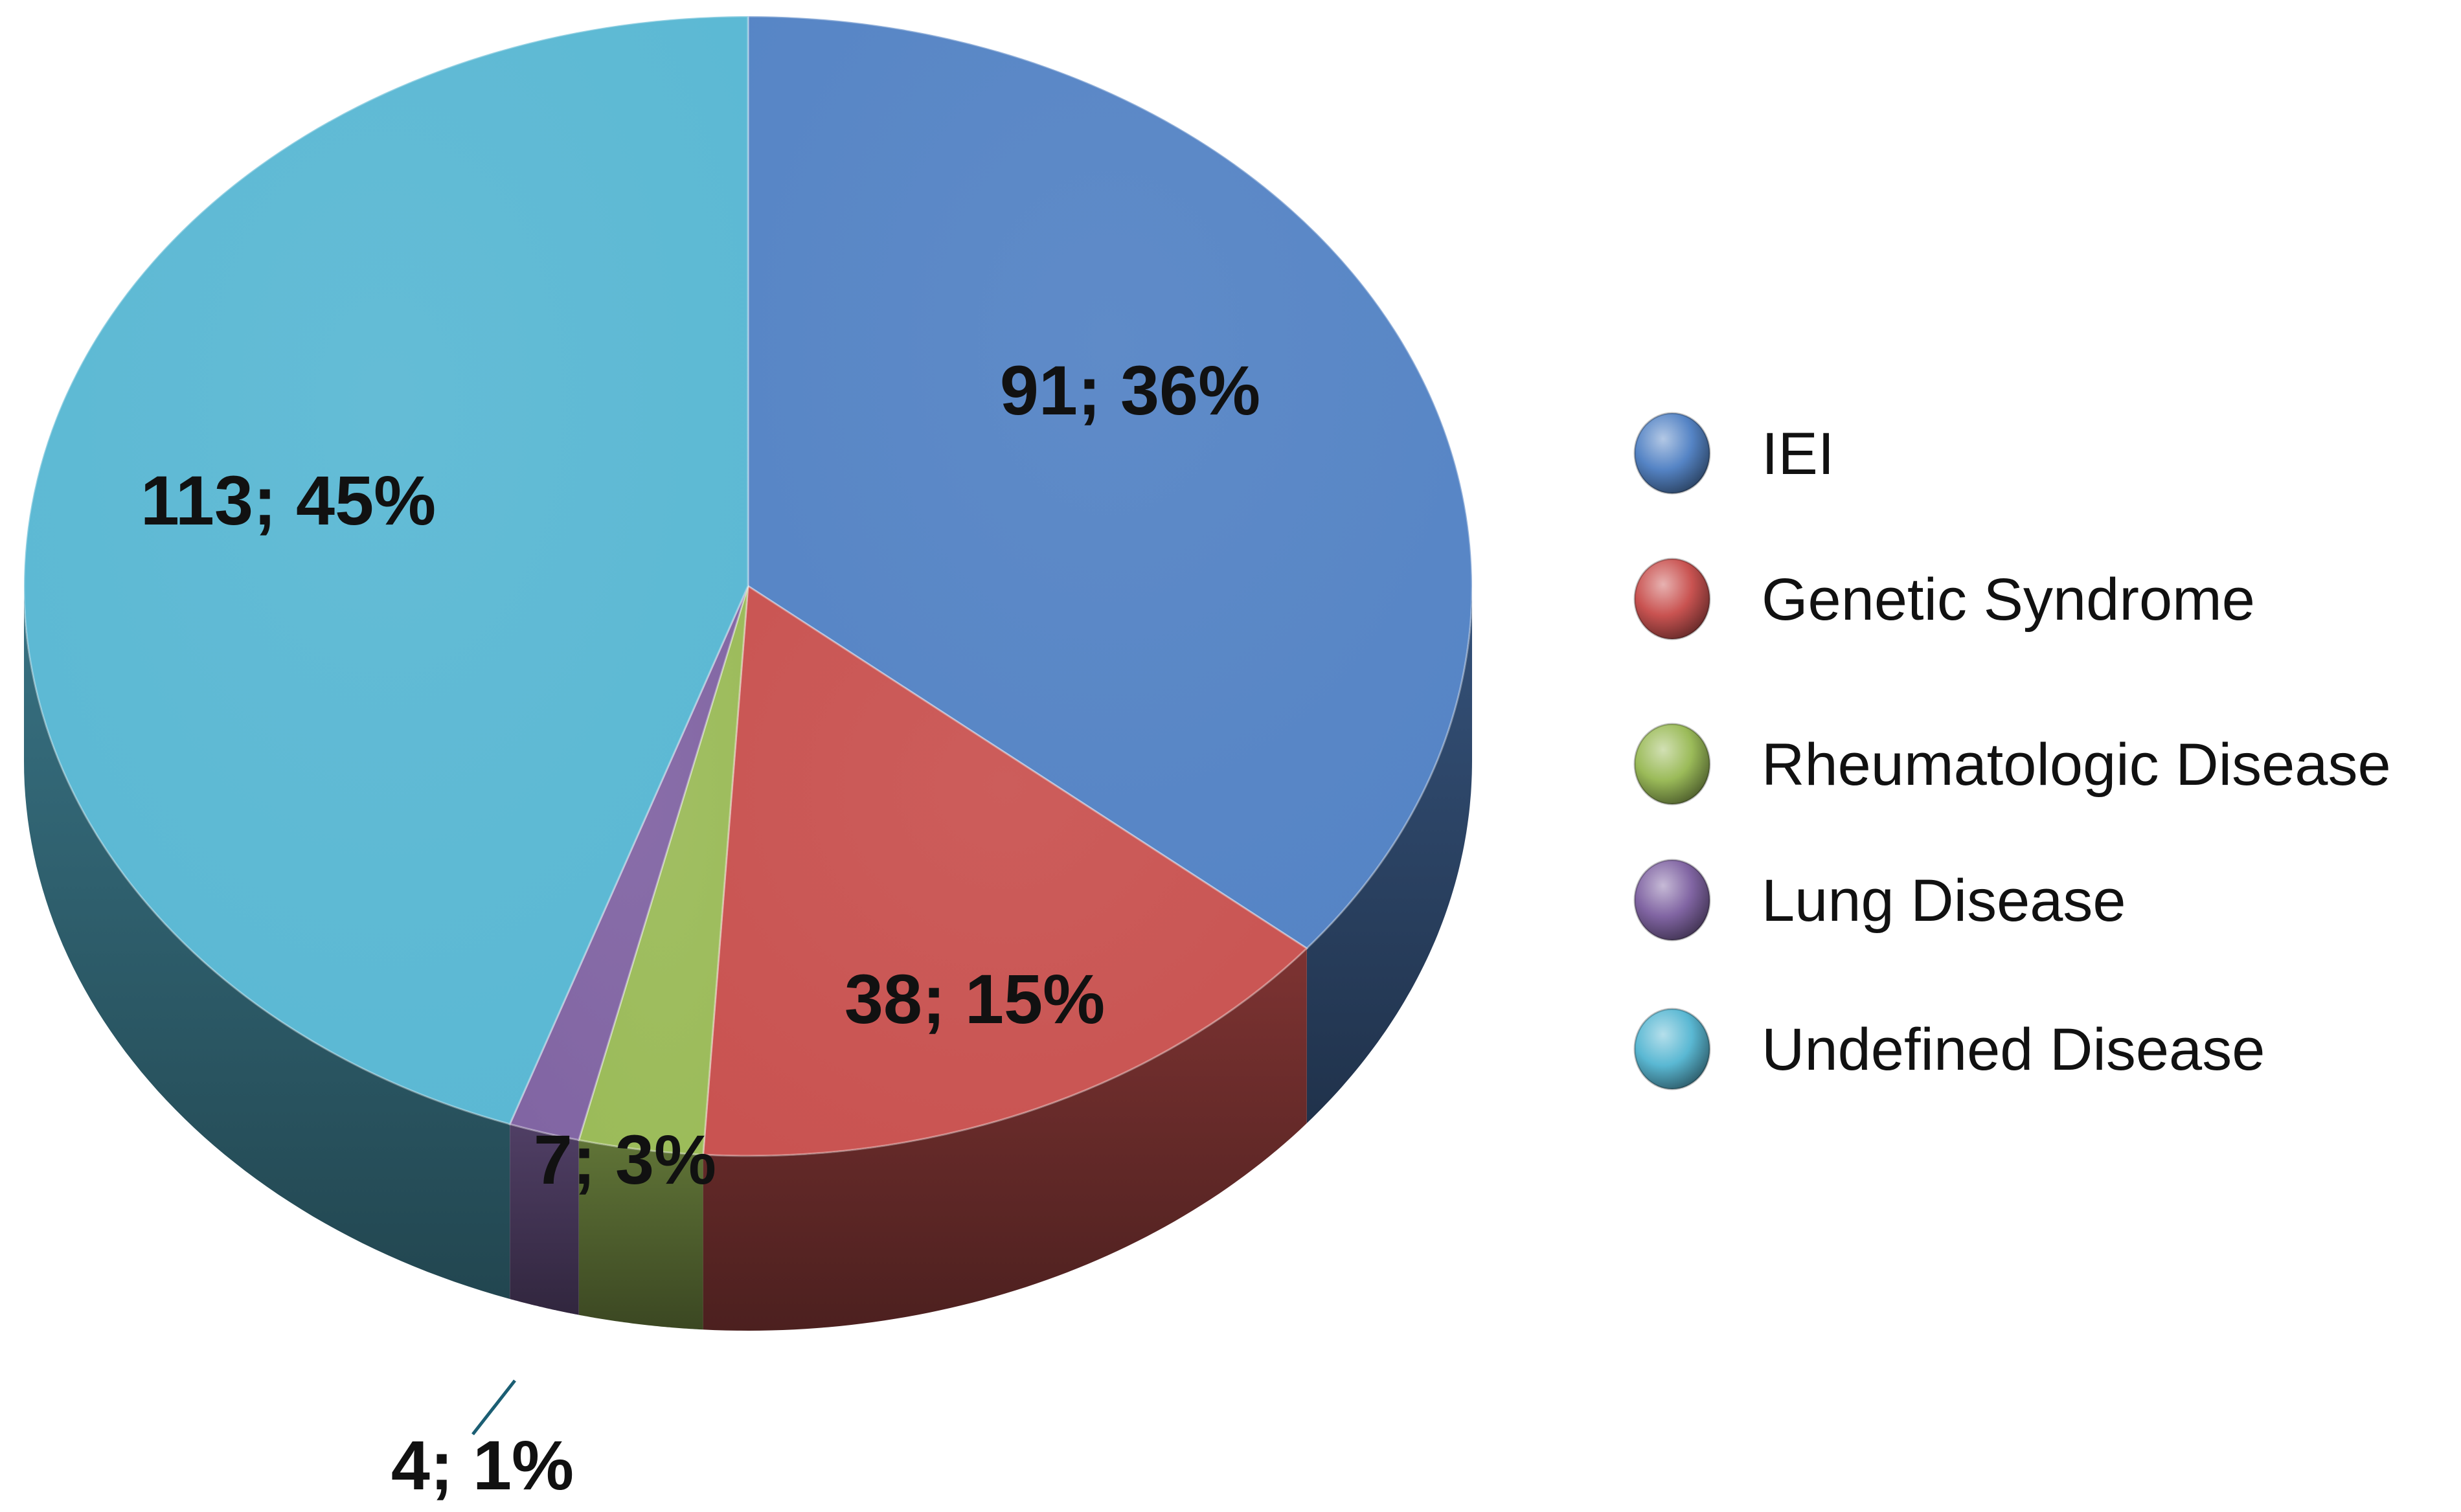 This screenshot has width=2461, height=1512. I want to click on legend-item-iei: IEI, so click(1733, 453).